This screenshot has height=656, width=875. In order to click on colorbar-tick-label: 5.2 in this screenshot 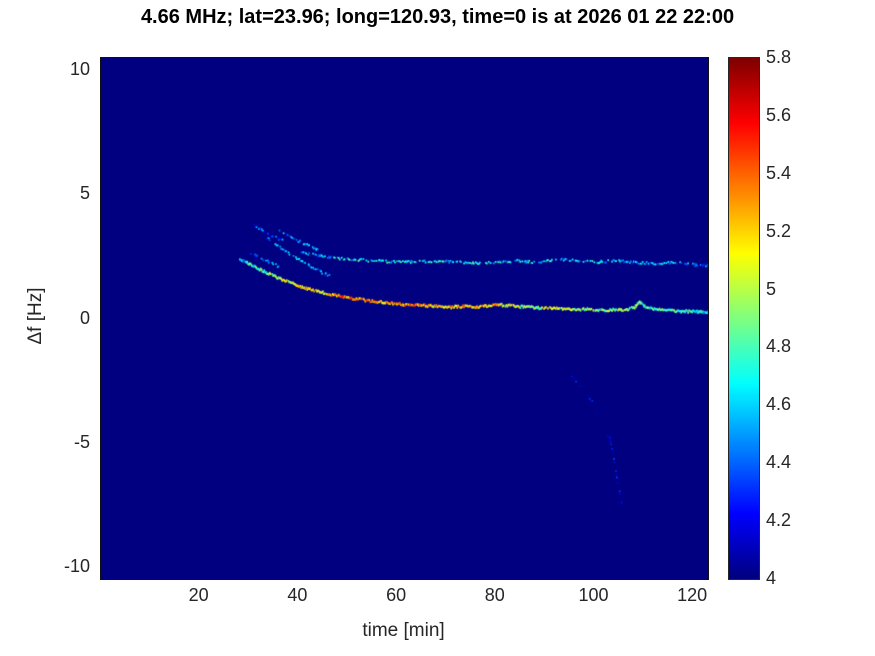, I will do `click(779, 230)`.